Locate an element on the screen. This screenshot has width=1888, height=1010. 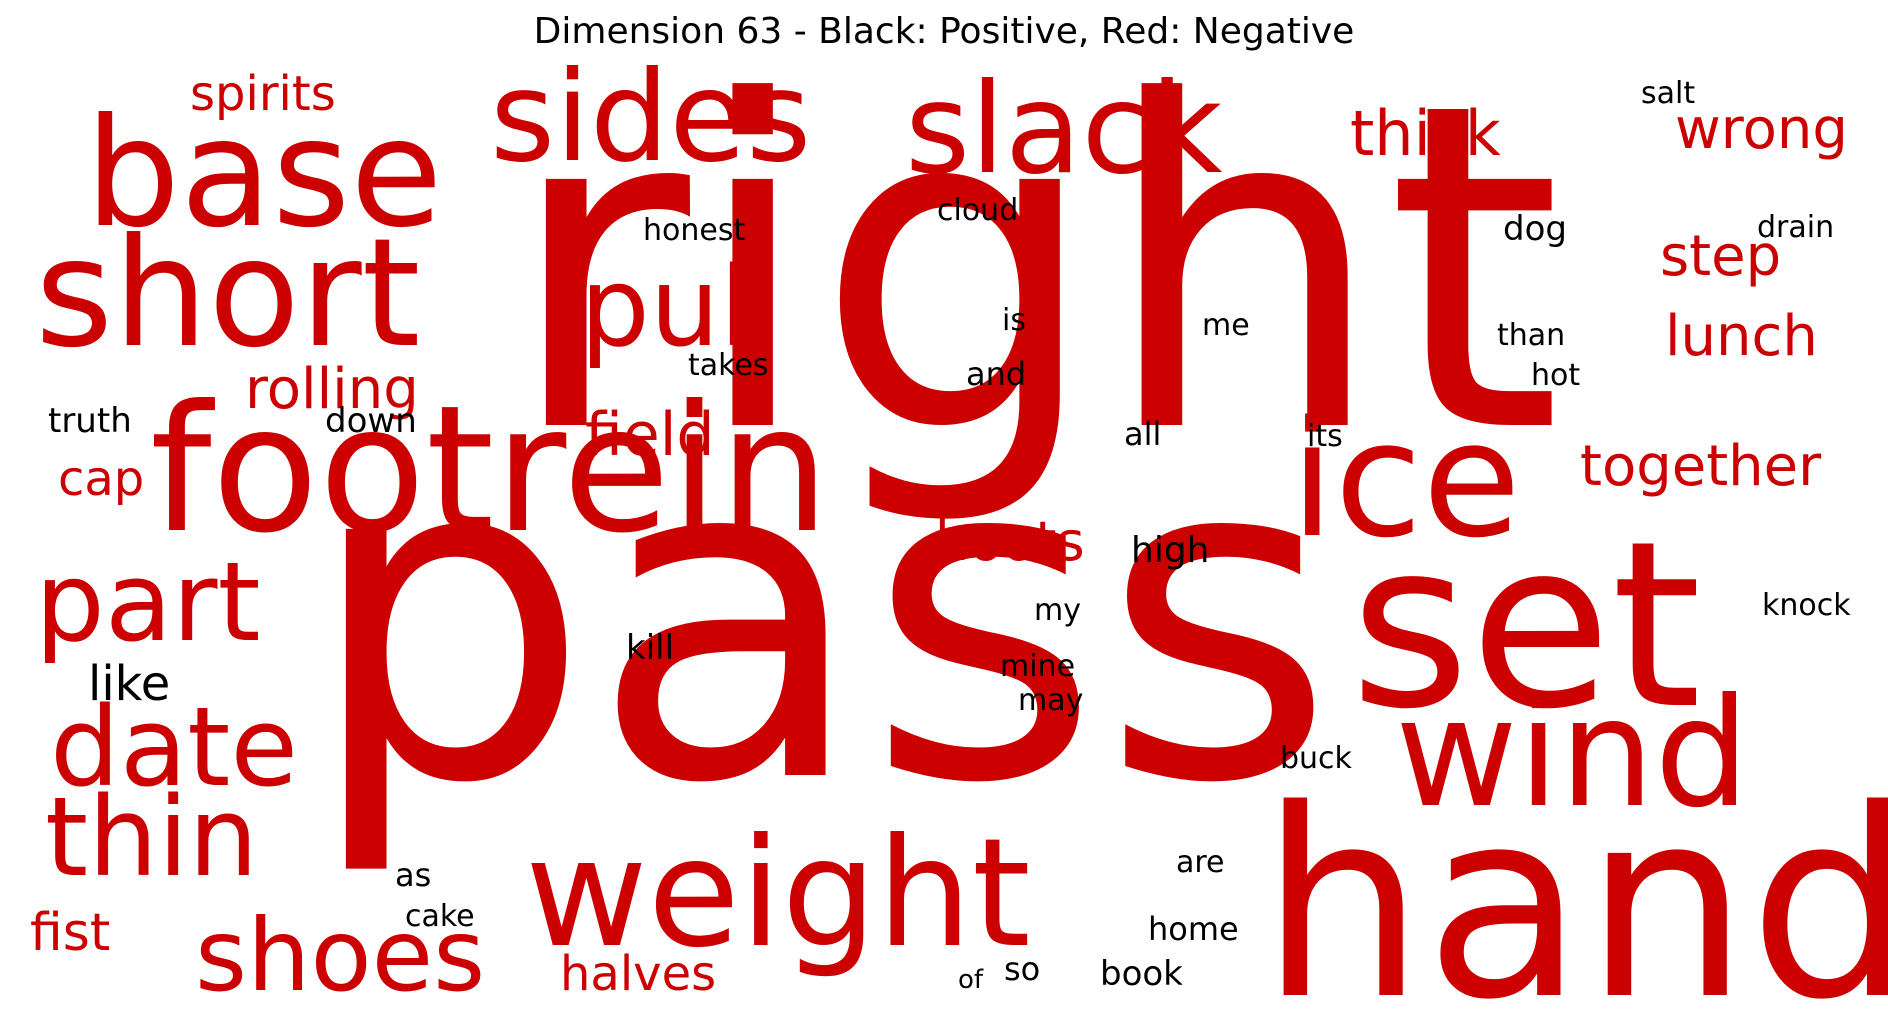
word-ice: ice is located at coordinates (1405, 479).